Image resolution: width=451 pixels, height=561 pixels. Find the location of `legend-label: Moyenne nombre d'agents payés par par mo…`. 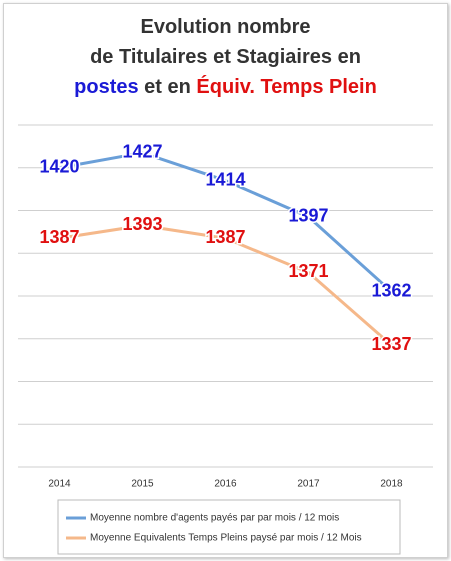

legend-label: Moyenne nombre d'agents payés par par mo… is located at coordinates (214, 518).